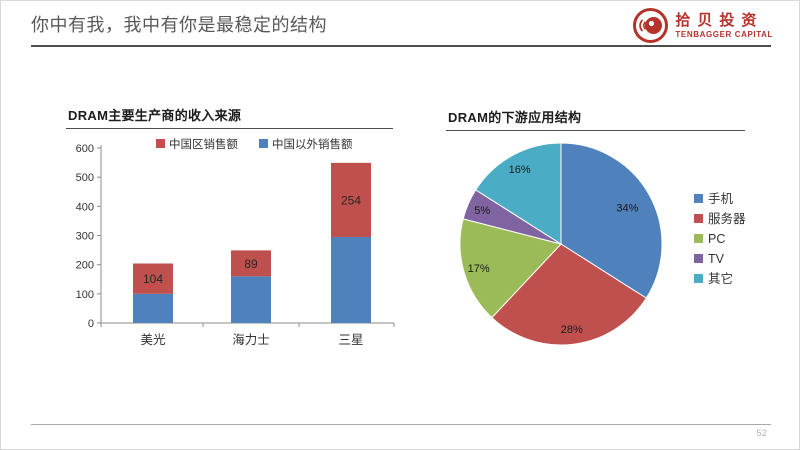 The image size is (800, 450). Describe the element at coordinates (85, 237) in the screenshot. I see `bar-y-tick-label: 300` at that location.